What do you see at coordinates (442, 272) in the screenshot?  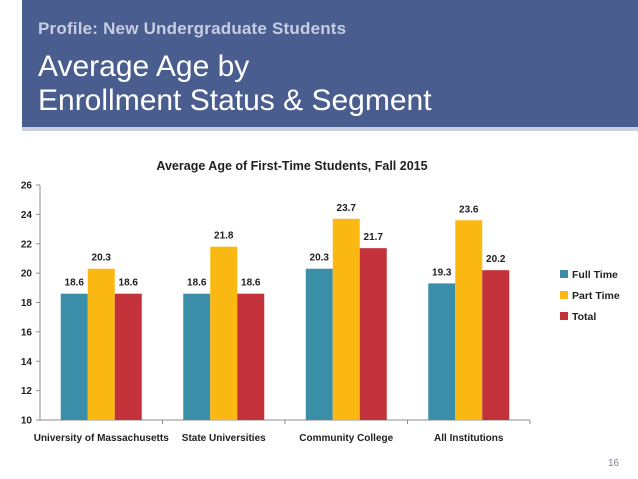 I see `data-label: 19.3` at bounding box center [442, 272].